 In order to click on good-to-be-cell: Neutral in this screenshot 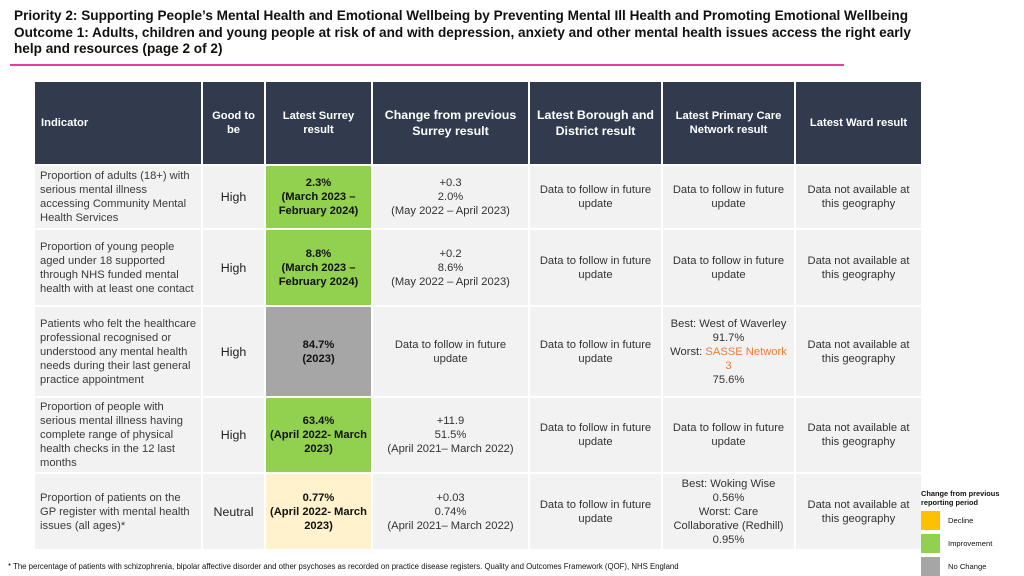, I will do `click(233, 511)`.